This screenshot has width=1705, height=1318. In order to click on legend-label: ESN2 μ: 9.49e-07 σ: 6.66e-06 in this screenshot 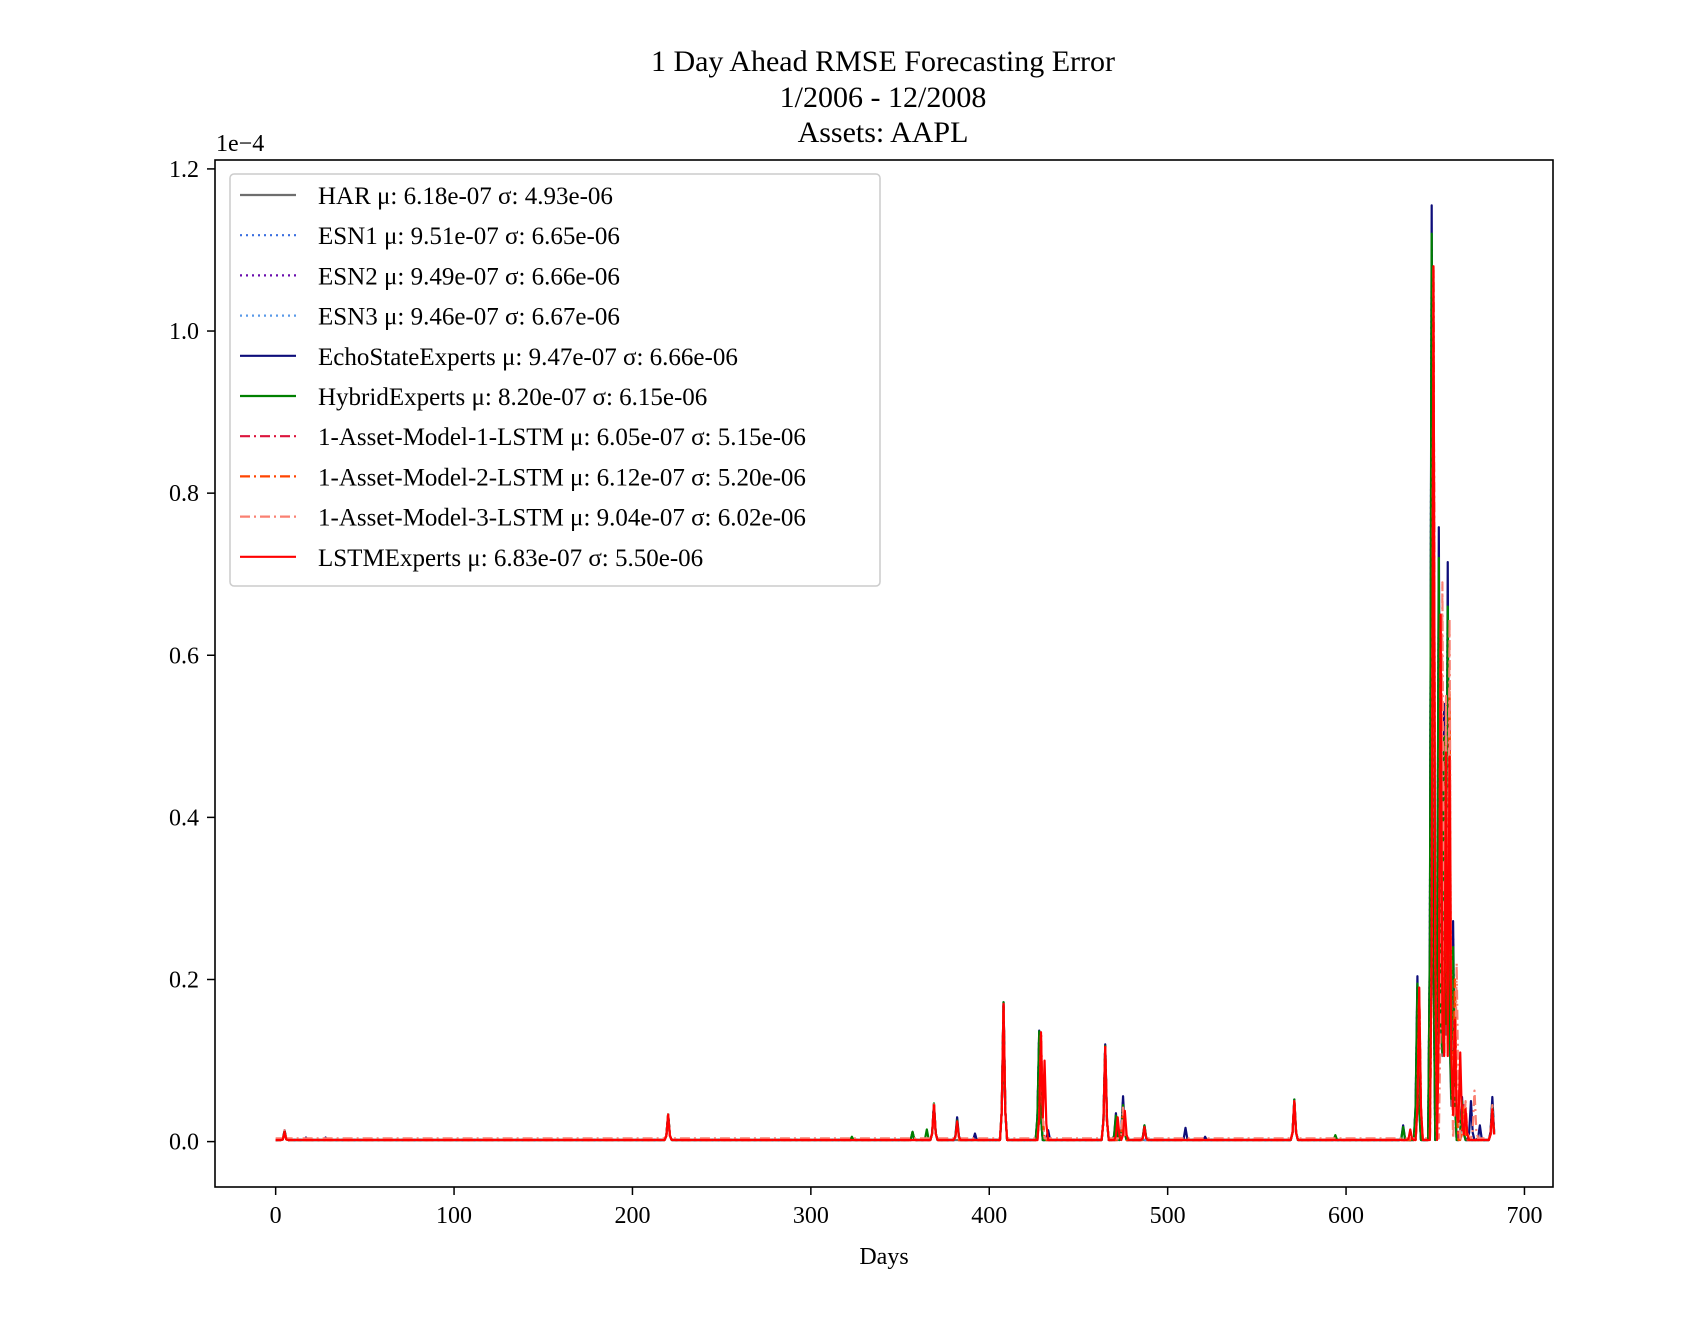, I will do `click(469, 276)`.